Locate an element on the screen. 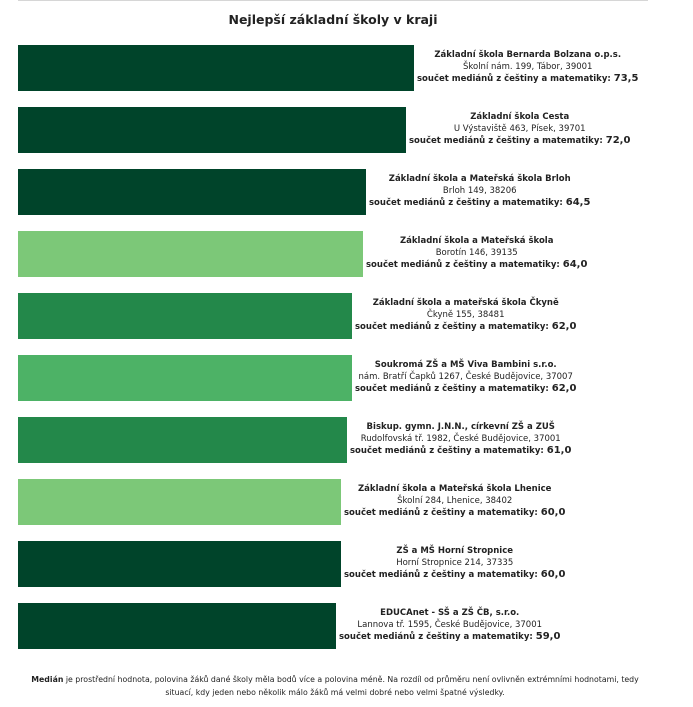  school-name: Základní škola Cesta is located at coordinates (520, 117).